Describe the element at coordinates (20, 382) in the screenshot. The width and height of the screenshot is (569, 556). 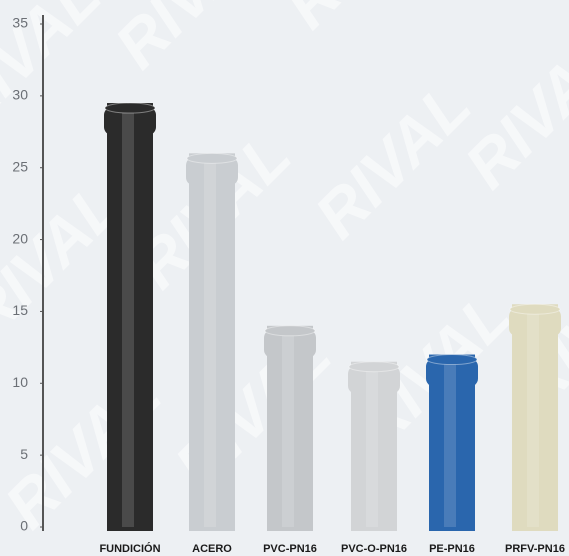
I see `y-tick-label: 10` at that location.